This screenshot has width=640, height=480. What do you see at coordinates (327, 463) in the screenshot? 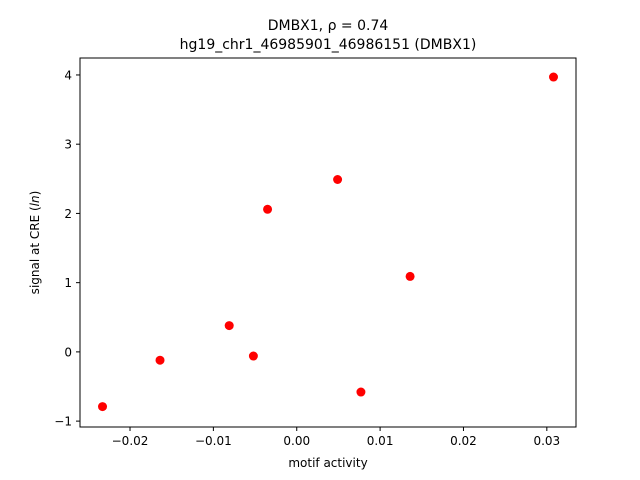
I see `x-axis-label: motif activity` at bounding box center [327, 463].